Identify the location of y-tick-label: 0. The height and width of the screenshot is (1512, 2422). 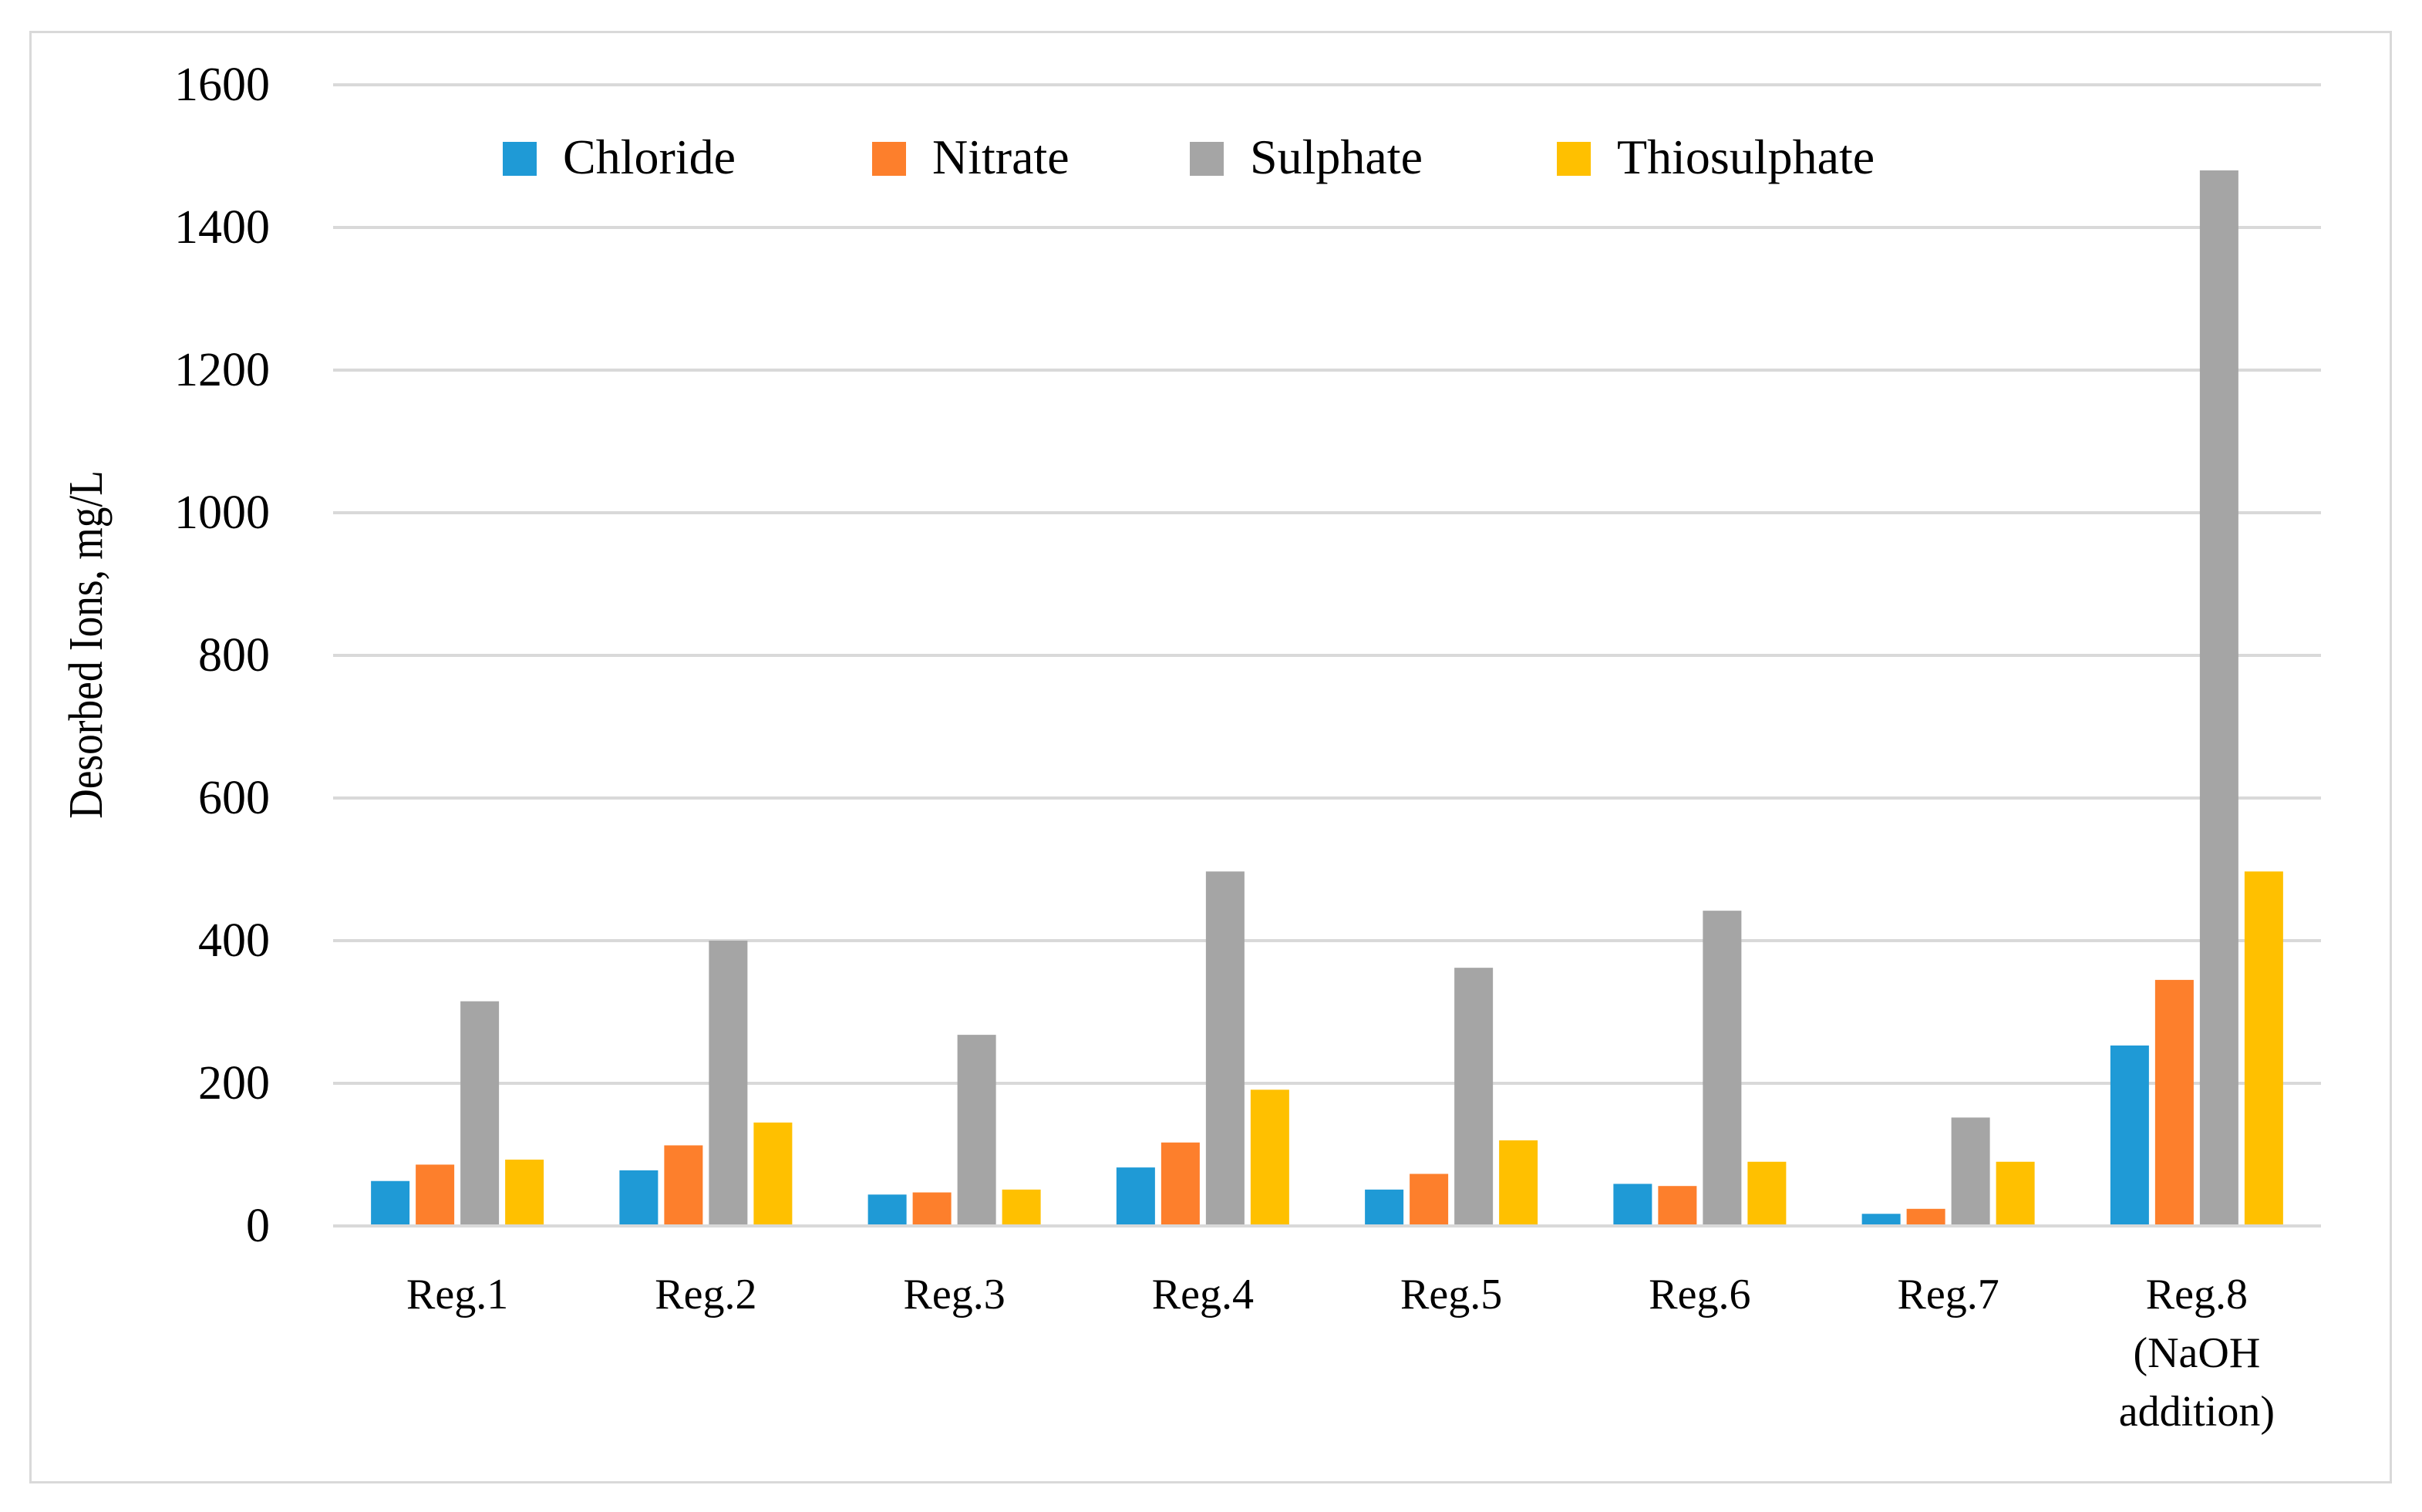
(258, 1226).